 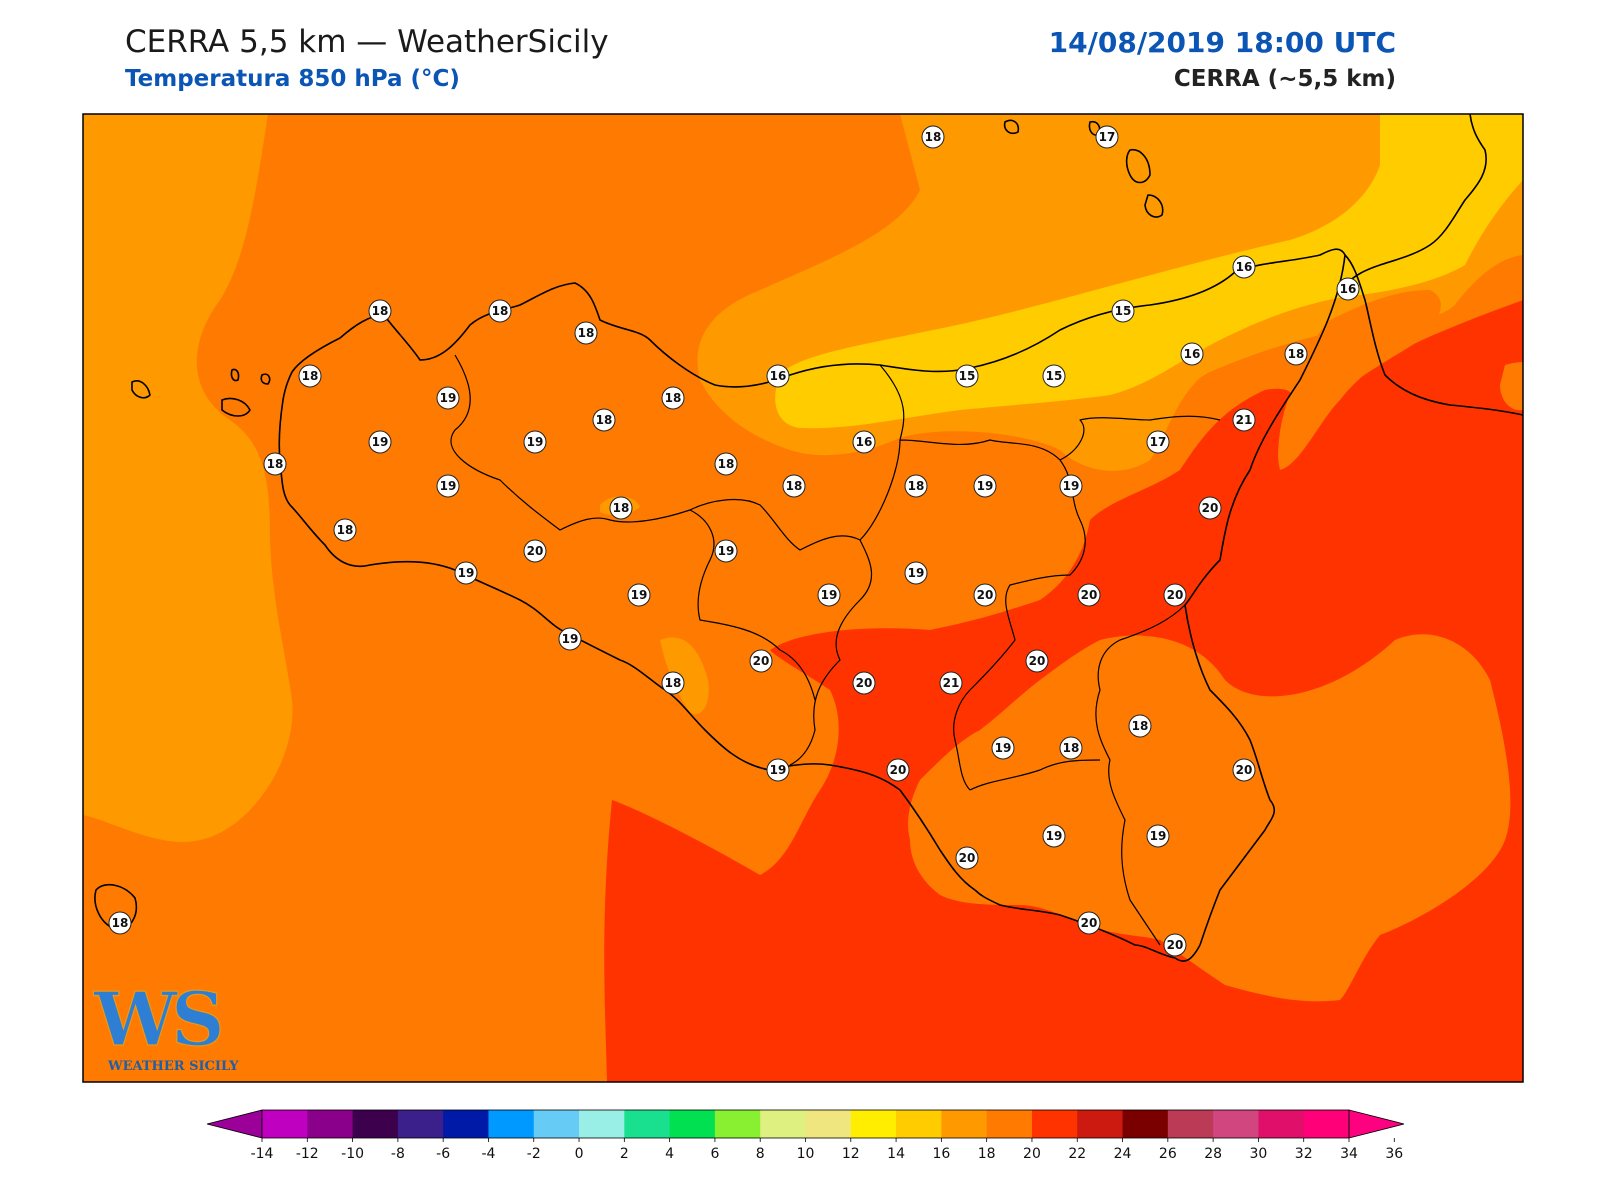 What do you see at coordinates (851, 1154) in the screenshot?
I see `colorbar-tick-label: 12` at bounding box center [851, 1154].